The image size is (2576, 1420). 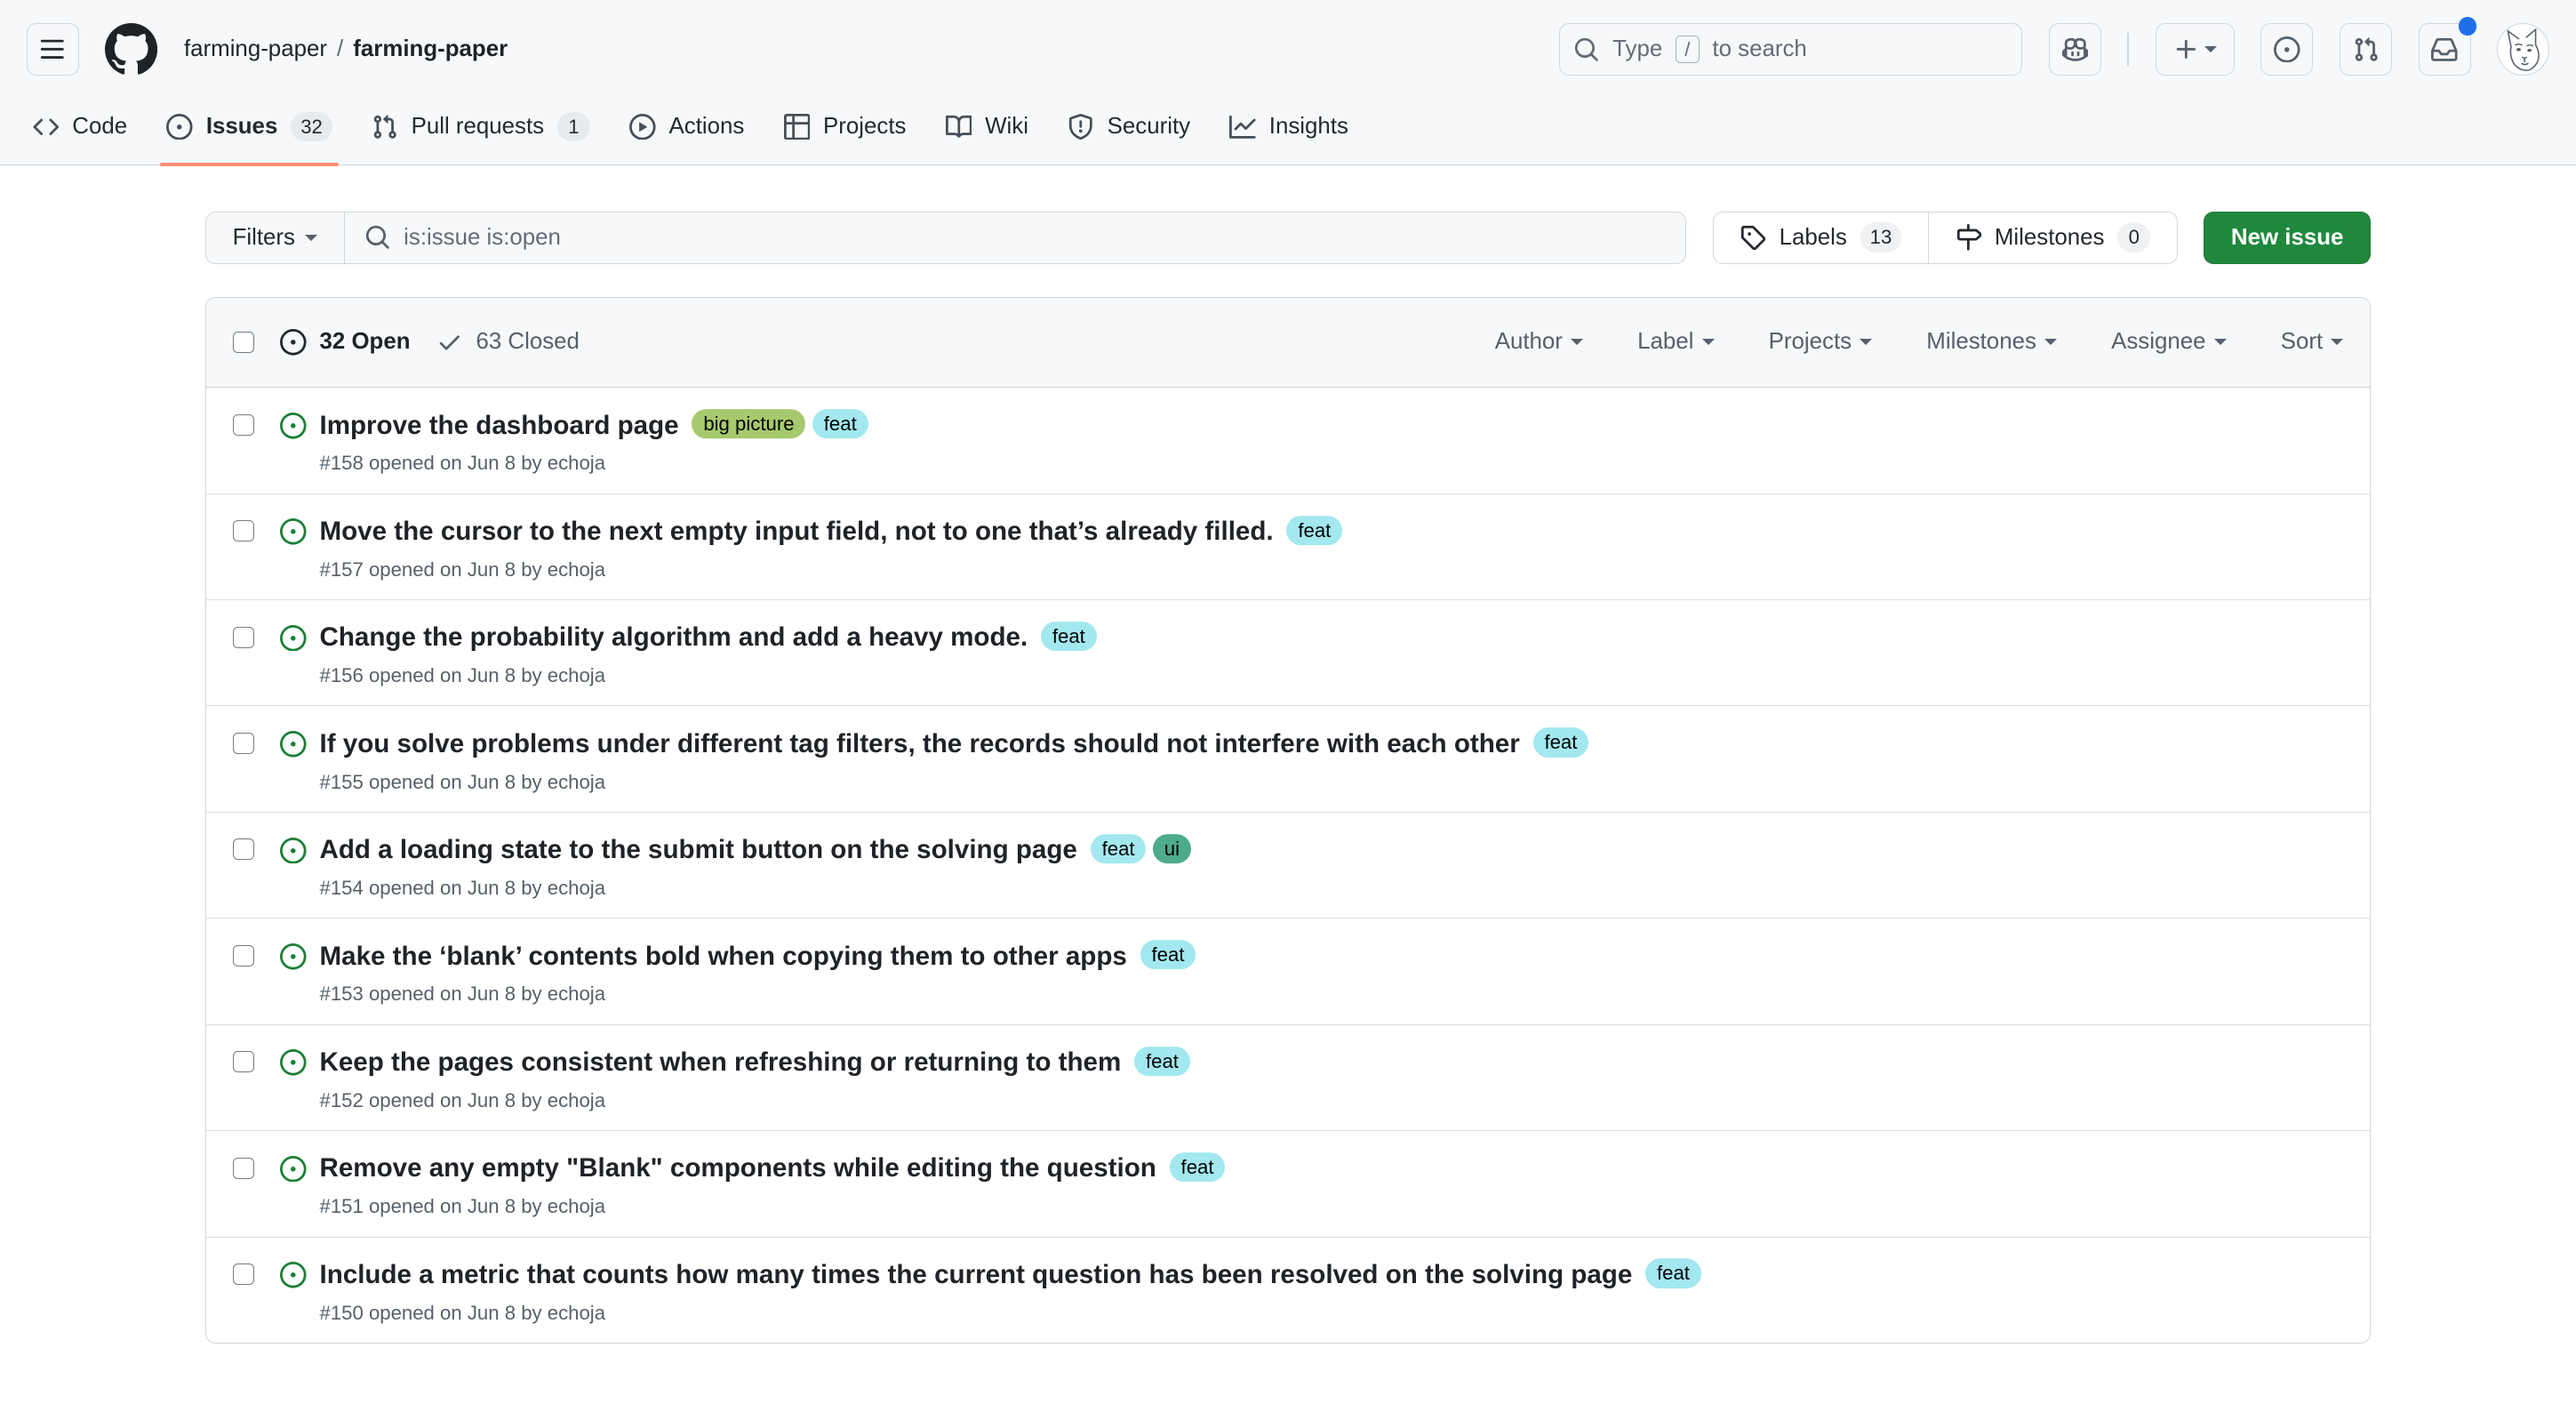 I want to click on issue-label: ui, so click(x=1171, y=848).